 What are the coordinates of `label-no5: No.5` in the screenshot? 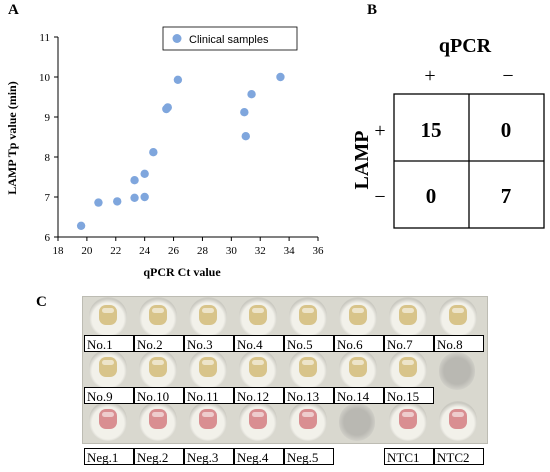 It's located at (309, 343).